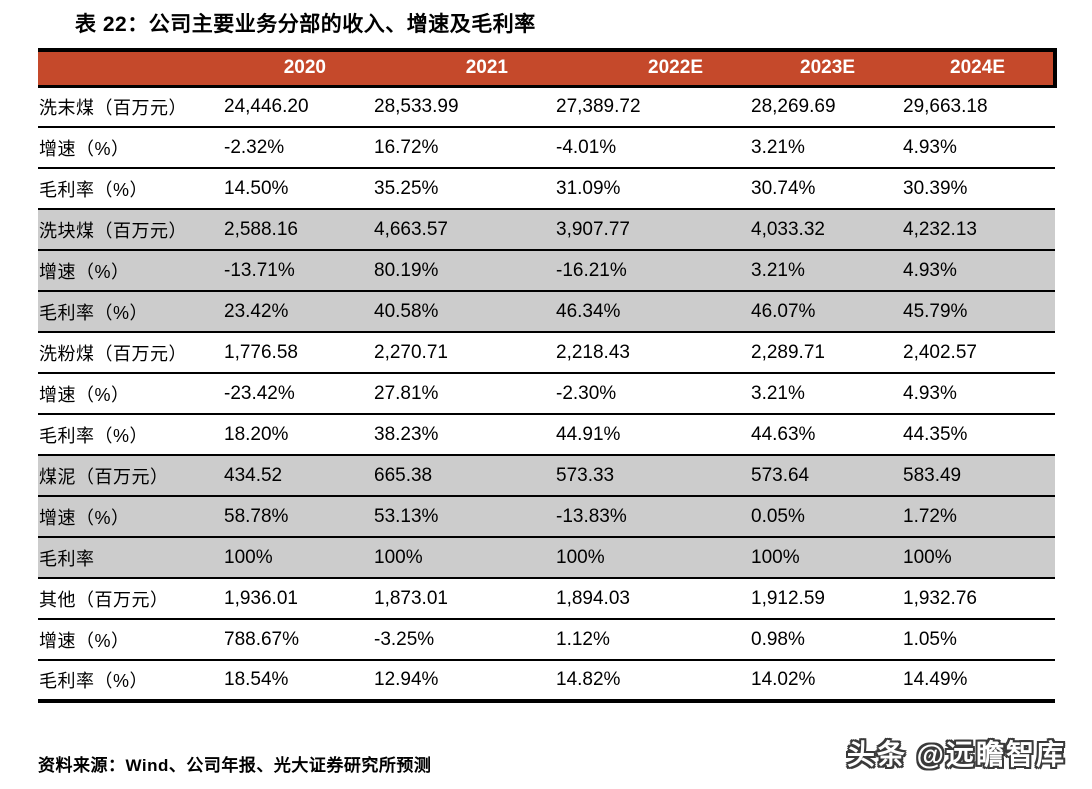  What do you see at coordinates (305, 24) in the screenshot?
I see `table-title: 表 22：公司主要业务分部的收入、增速及毛利率` at bounding box center [305, 24].